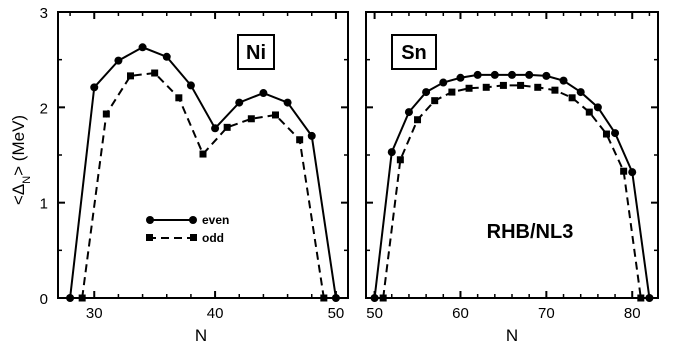 Image resolution: width=673 pixels, height=346 pixels. I want to click on legend-odd-label: odd, so click(213, 238).